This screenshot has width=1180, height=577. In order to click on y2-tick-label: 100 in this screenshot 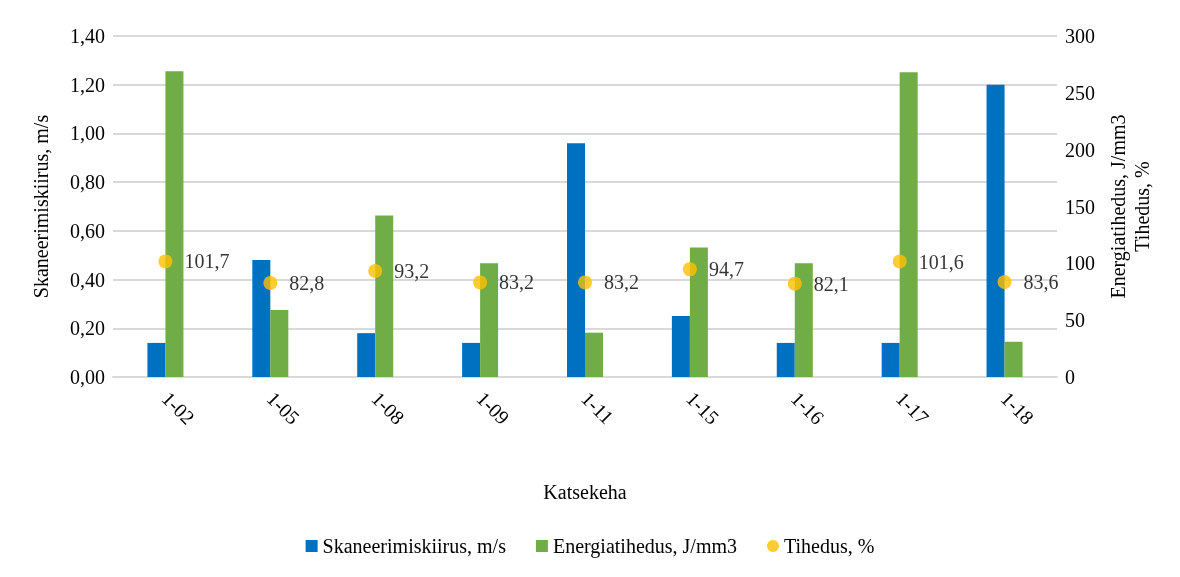, I will do `click(1080, 263)`.